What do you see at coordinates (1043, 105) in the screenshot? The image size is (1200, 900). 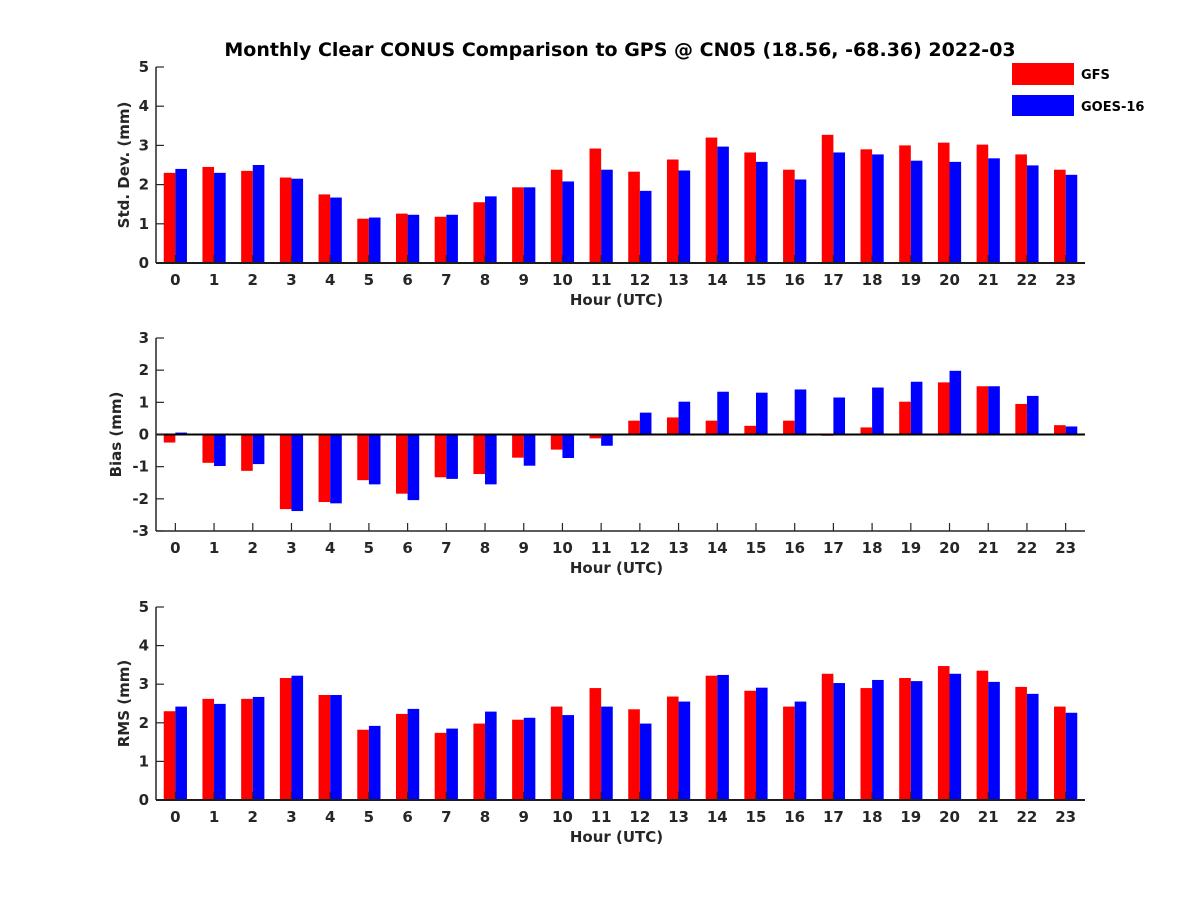 I see `legend-swatch-goes16` at bounding box center [1043, 105].